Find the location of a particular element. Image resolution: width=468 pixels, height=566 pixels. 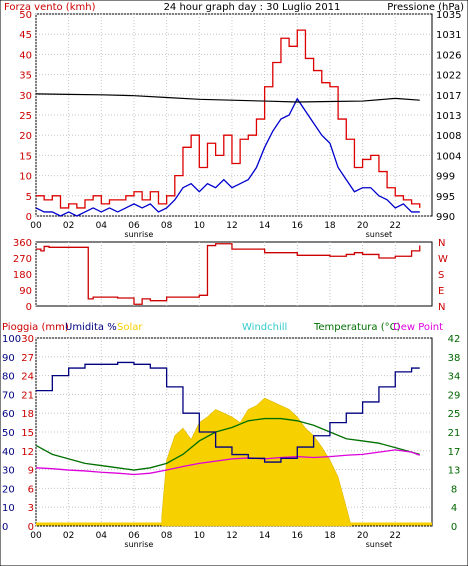

rain-tick-label: 3 is located at coordinates (31, 508).